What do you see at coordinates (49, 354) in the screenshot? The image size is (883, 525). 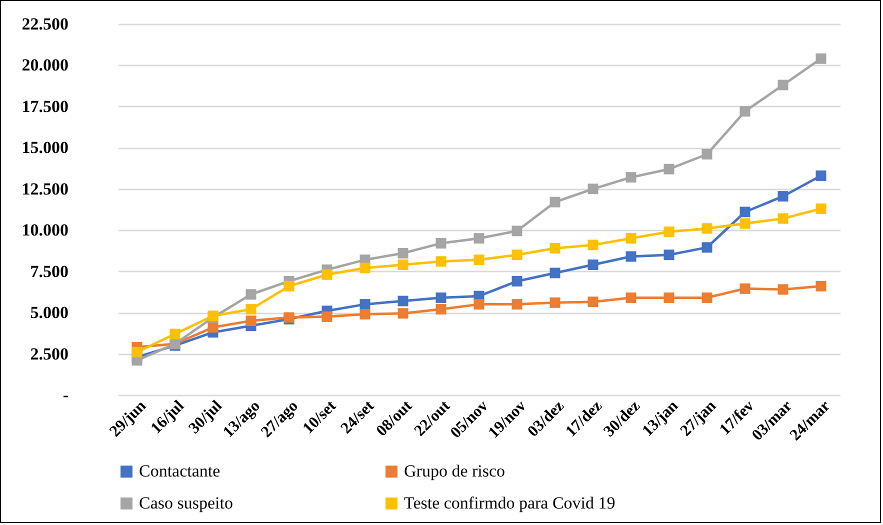 I see `y-tick-label: 2.500` at bounding box center [49, 354].